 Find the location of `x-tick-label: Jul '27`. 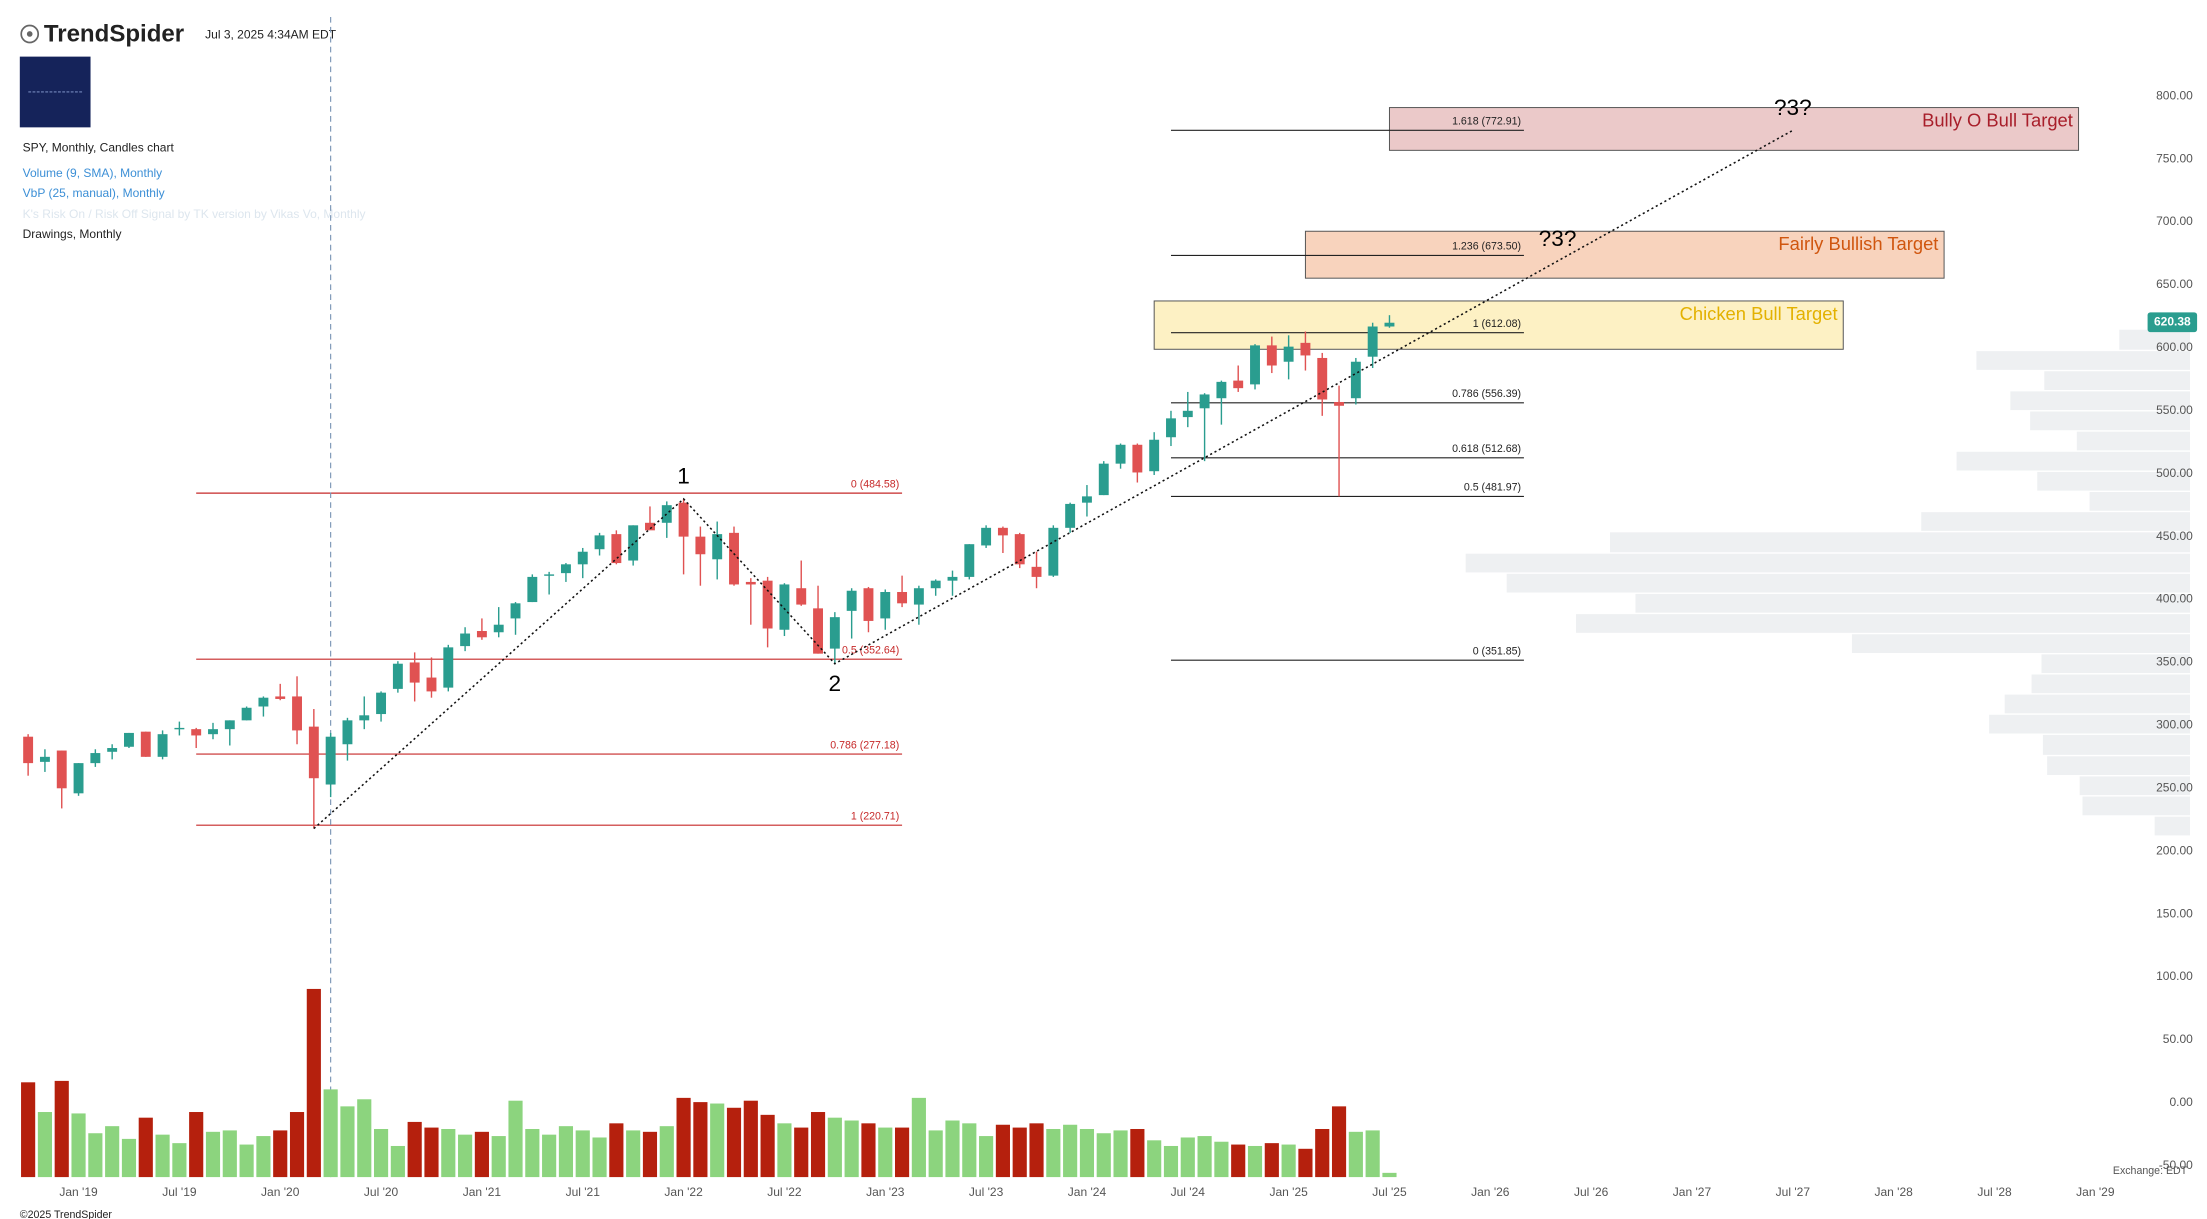

x-tick-label: Jul '27 is located at coordinates (1793, 1192).